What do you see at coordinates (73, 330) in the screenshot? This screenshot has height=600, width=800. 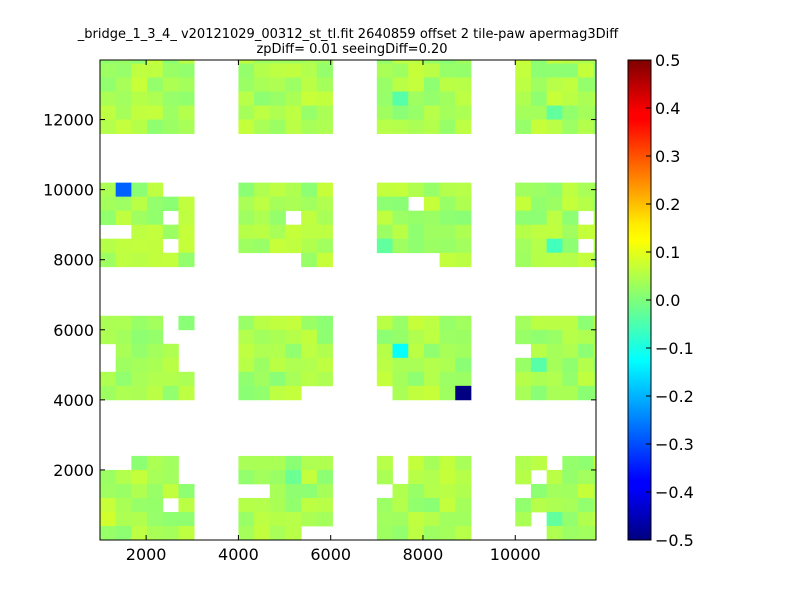 I see `y-axis-tick-label: 6000` at bounding box center [73, 330].